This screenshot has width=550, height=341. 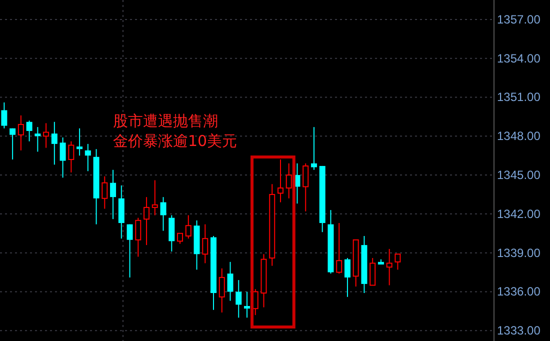 What do you see at coordinates (519, 291) in the screenshot?
I see `y-tick-label: 1336.00` at bounding box center [519, 291].